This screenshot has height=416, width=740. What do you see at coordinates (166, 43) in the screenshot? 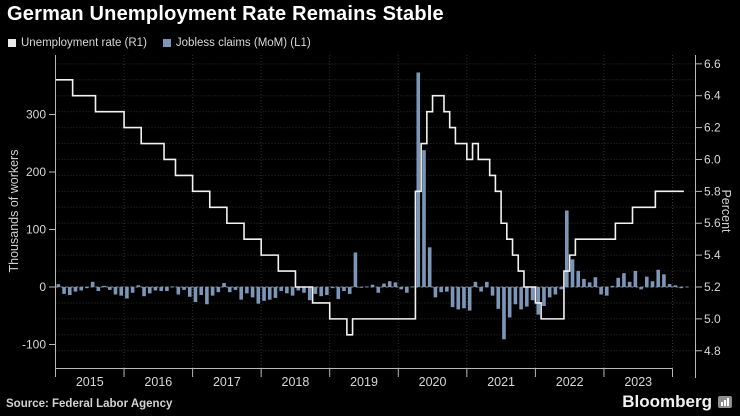
I see `legend-swatch-bars-icon` at bounding box center [166, 43].